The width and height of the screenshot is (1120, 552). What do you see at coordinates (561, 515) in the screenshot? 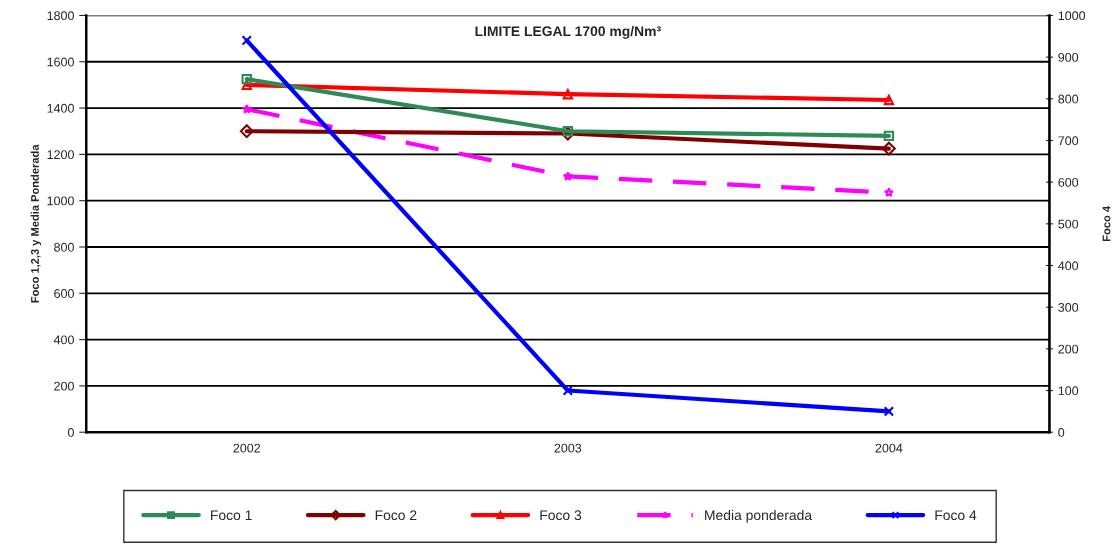
I see `legend-label: Foco 3` at bounding box center [561, 515].